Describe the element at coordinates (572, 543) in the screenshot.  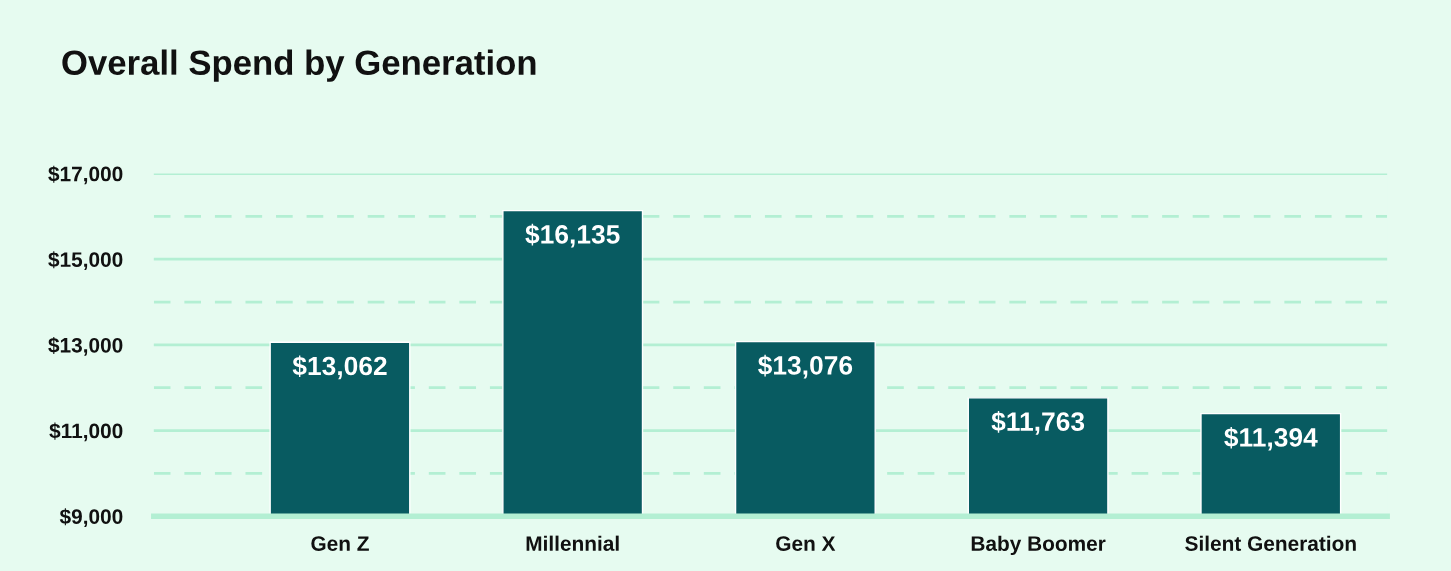
I see `x-tick-label: Millennial` at that location.